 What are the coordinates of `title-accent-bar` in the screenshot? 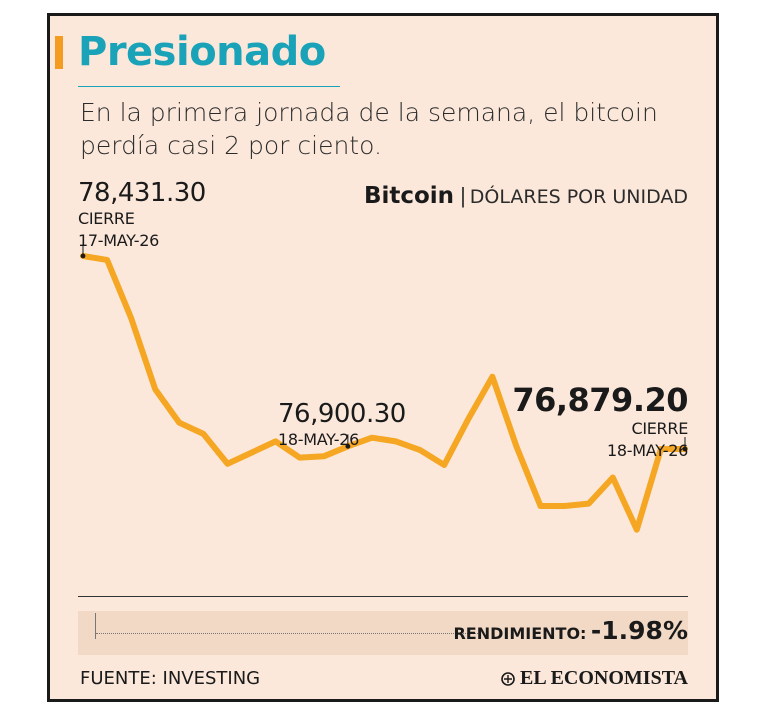 It's located at (59, 52).